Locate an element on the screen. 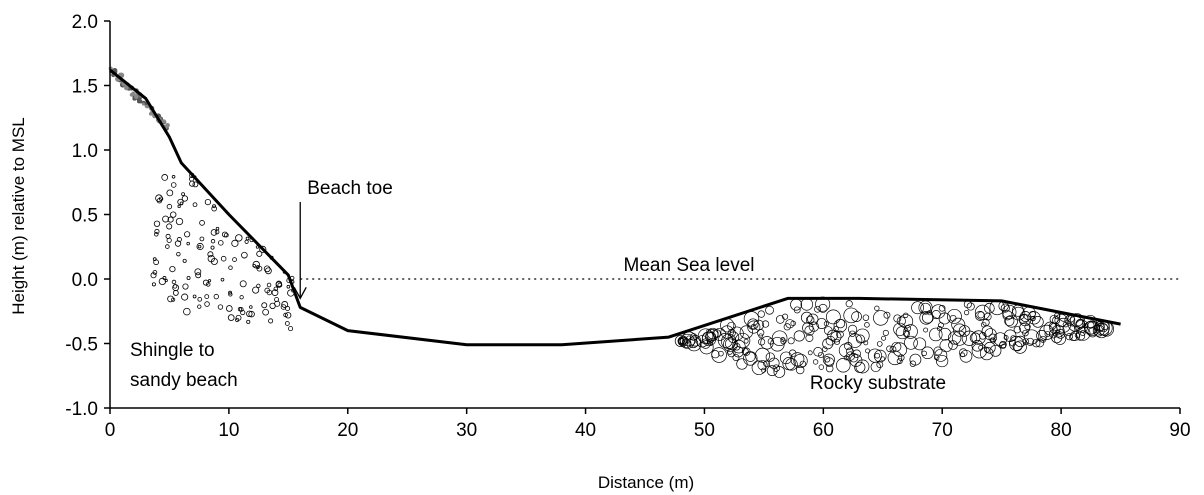 This screenshot has height=495, width=1204. beach-toe-arrow is located at coordinates (300, 251).